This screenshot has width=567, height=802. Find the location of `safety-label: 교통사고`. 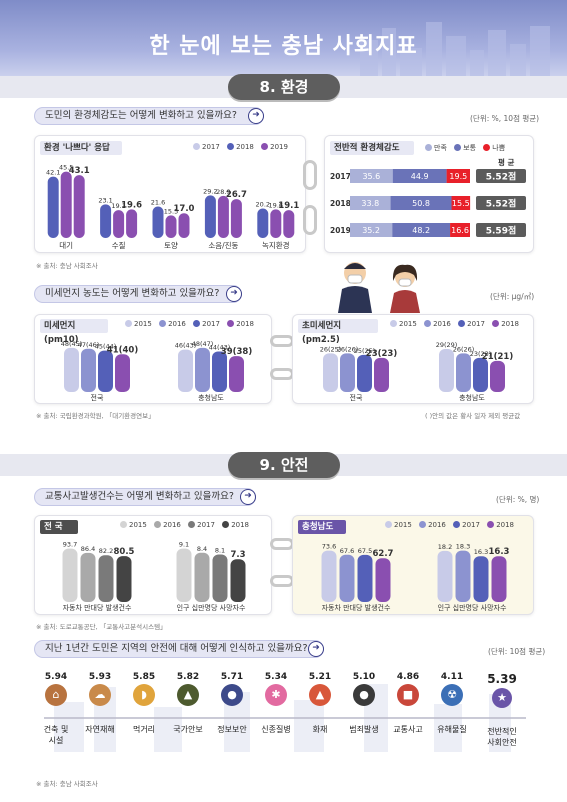

safety-label: 교통사고 is located at coordinates (408, 729).